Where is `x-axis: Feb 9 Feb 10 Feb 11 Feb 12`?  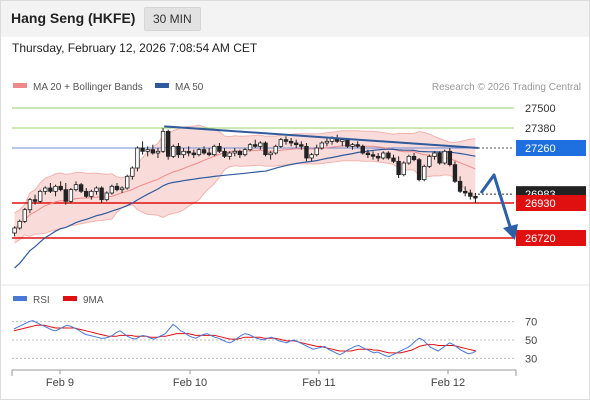
x-axis: Feb 9 Feb 10 Feb 11 Feb 12 is located at coordinates (264, 379).